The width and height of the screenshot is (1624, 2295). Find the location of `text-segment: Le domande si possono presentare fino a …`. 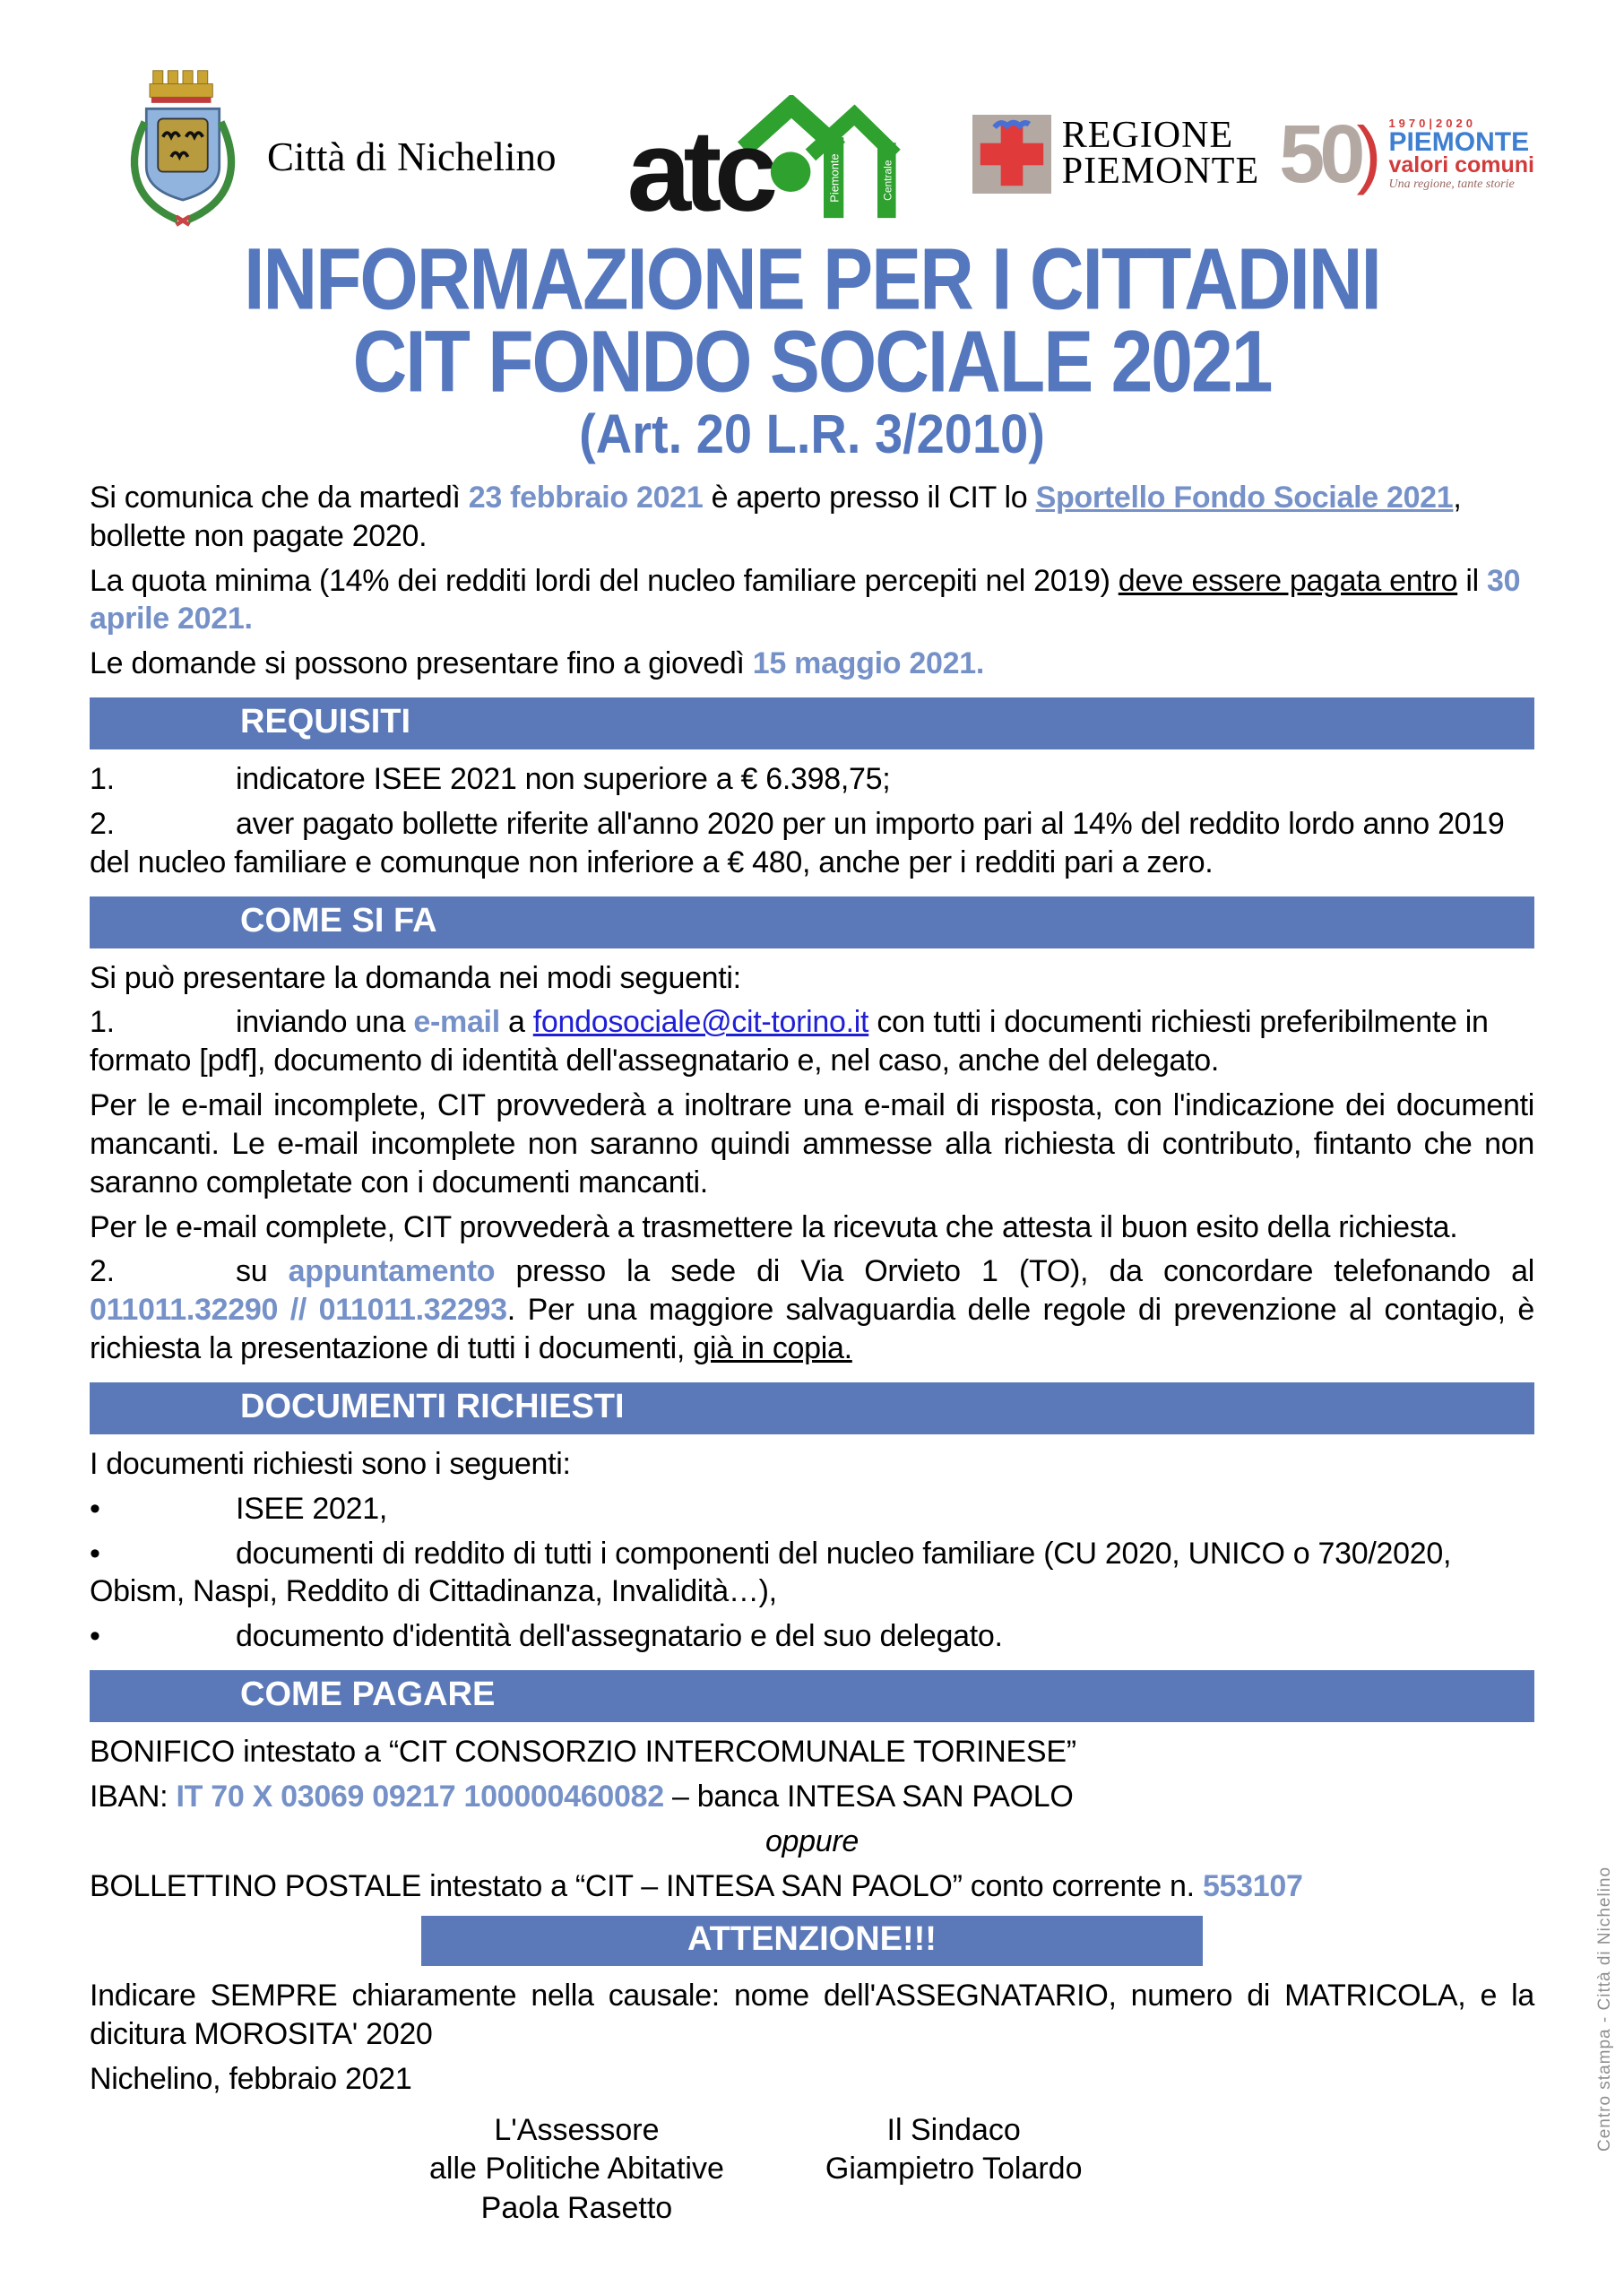

text-segment: Le domande si possono presentare fino a … is located at coordinates (421, 663).